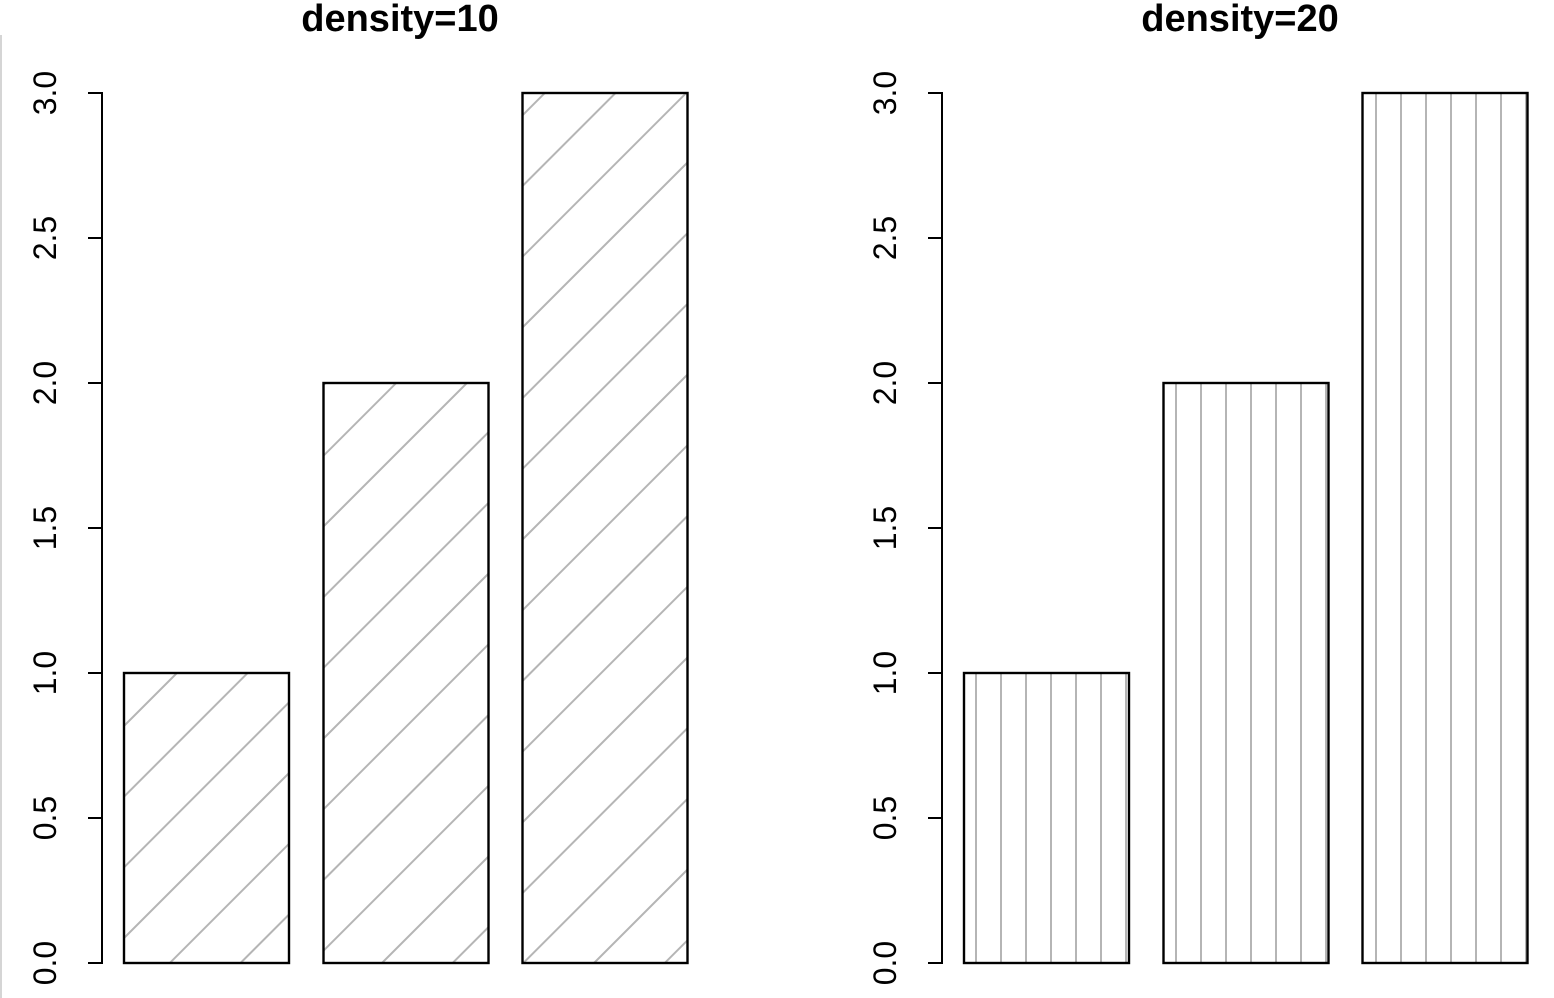 The image size is (1554, 998). Describe the element at coordinates (1, 516) in the screenshot. I see `pane-edge-divider` at that location.